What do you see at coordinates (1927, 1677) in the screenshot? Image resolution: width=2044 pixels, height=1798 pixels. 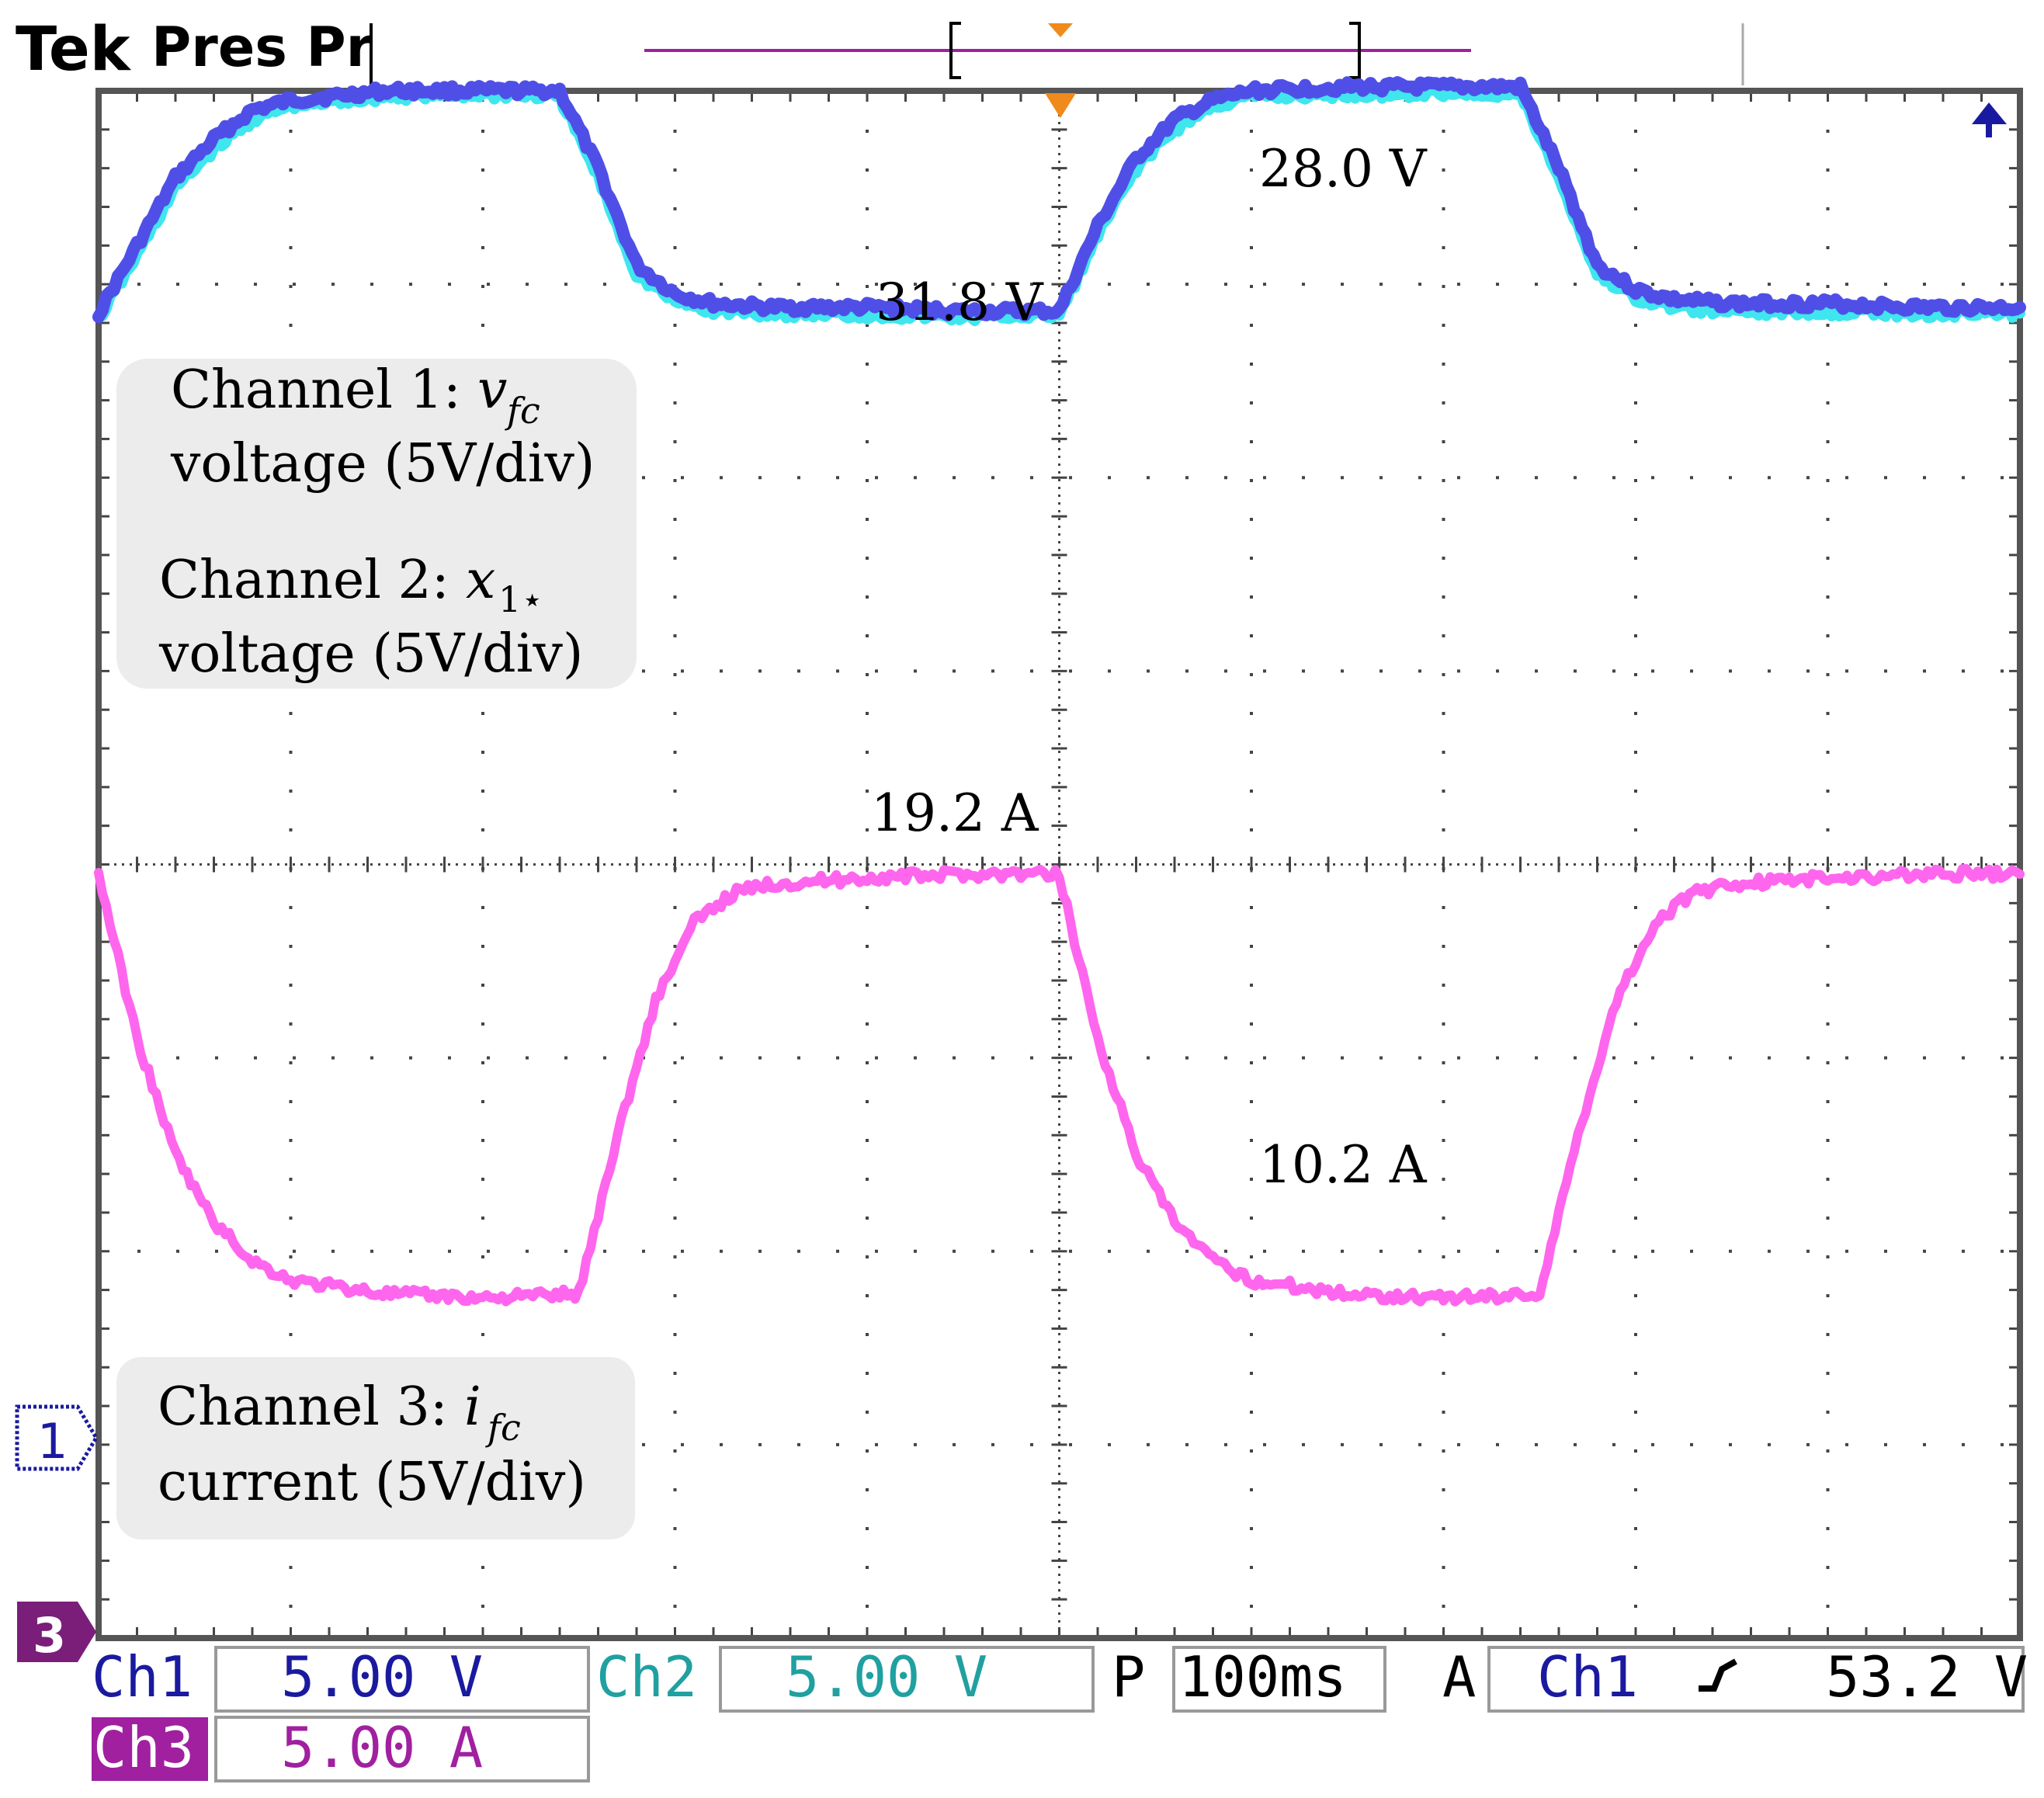 I see `trigger-level: 53.2 V` at bounding box center [1927, 1677].